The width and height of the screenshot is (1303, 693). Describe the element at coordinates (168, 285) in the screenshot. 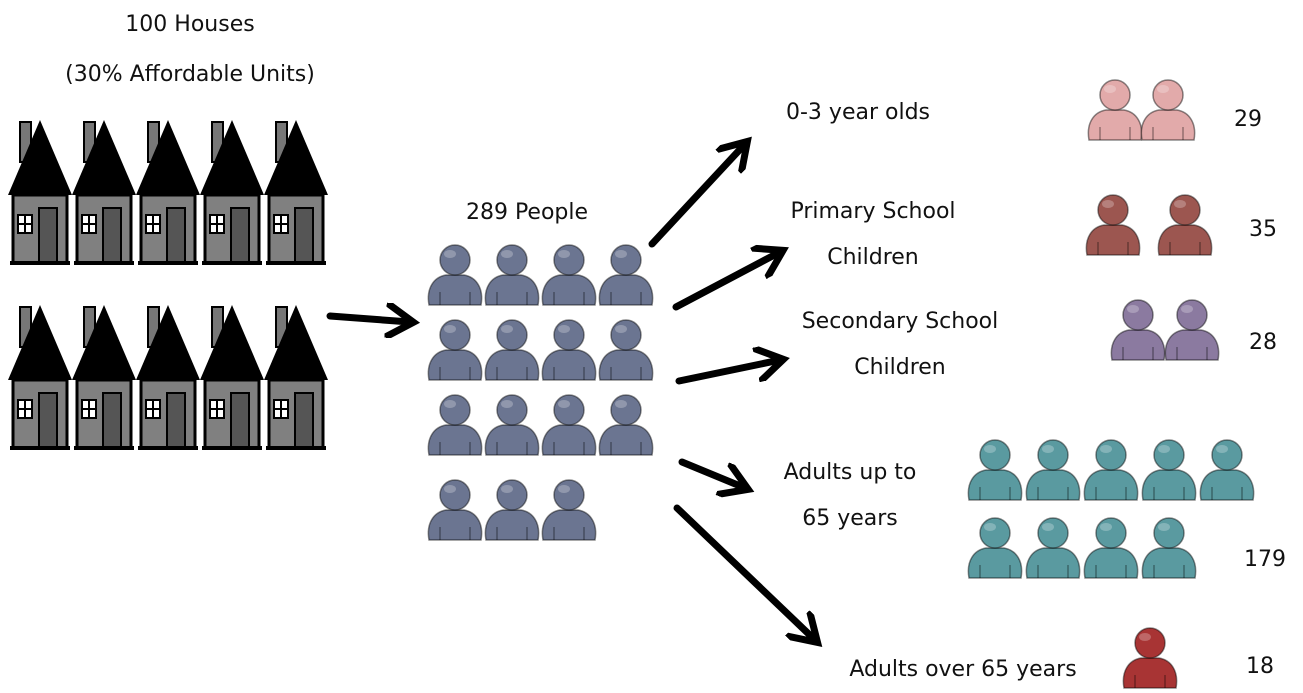

I see `houses` at that location.